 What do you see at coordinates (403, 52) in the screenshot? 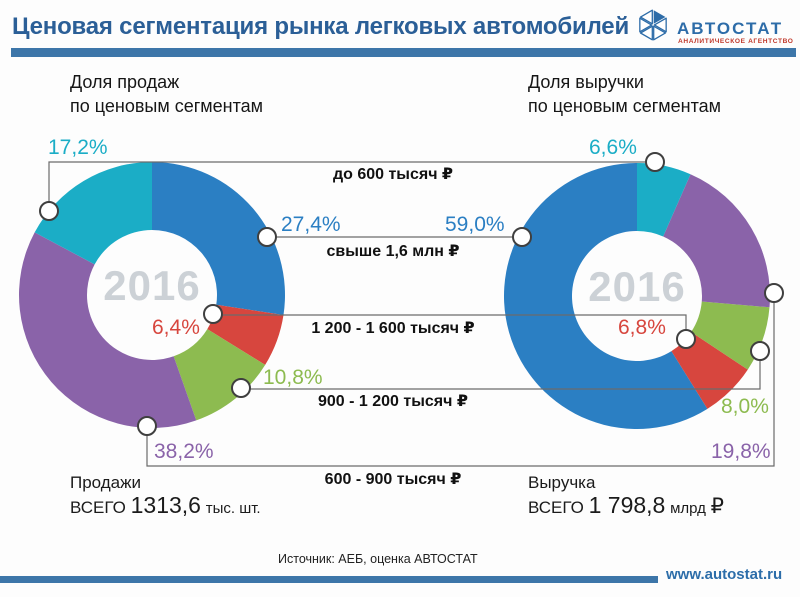
I see `header-divider-bar` at bounding box center [403, 52].